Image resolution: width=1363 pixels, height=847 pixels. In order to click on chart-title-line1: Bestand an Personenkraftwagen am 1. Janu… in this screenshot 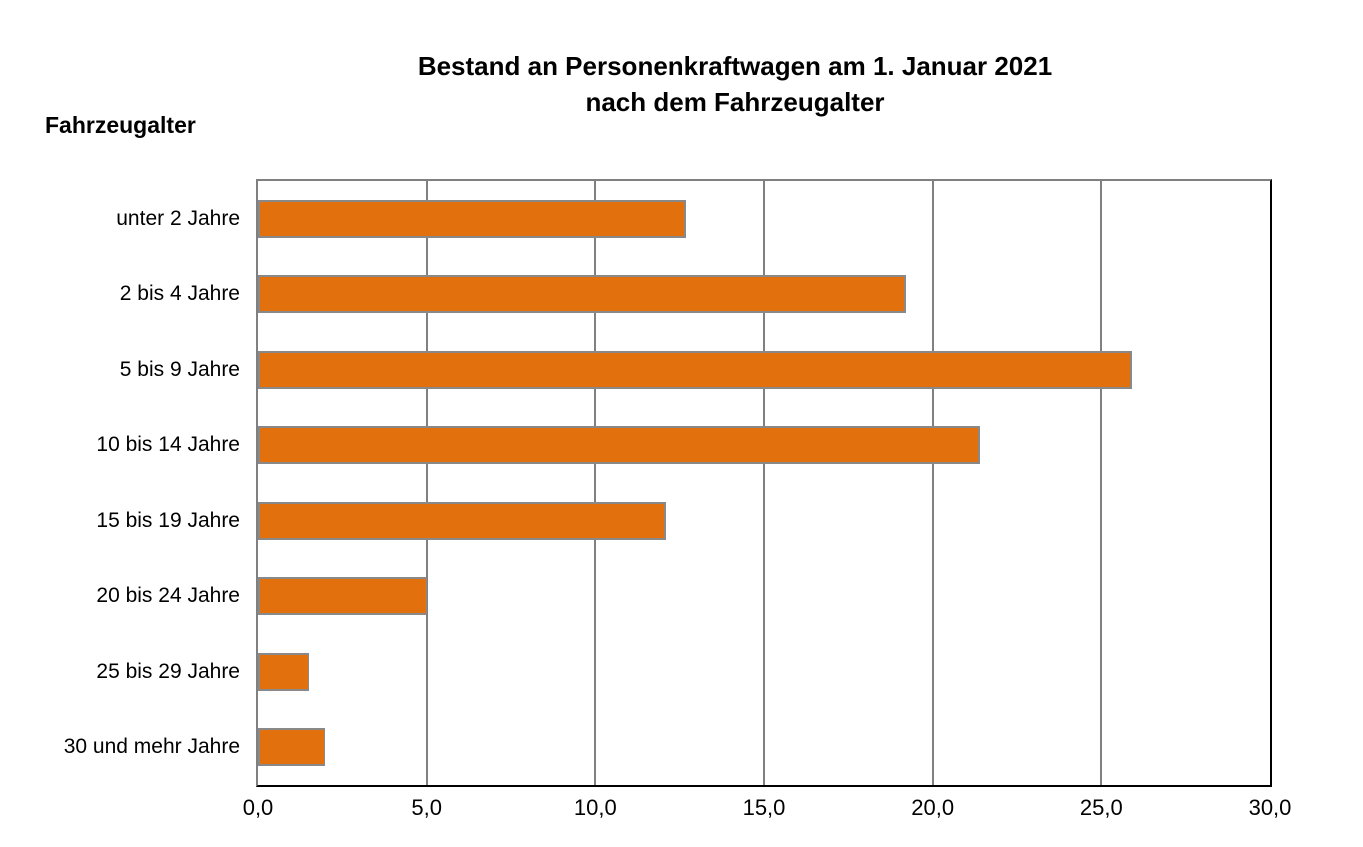, I will do `click(735, 66)`.